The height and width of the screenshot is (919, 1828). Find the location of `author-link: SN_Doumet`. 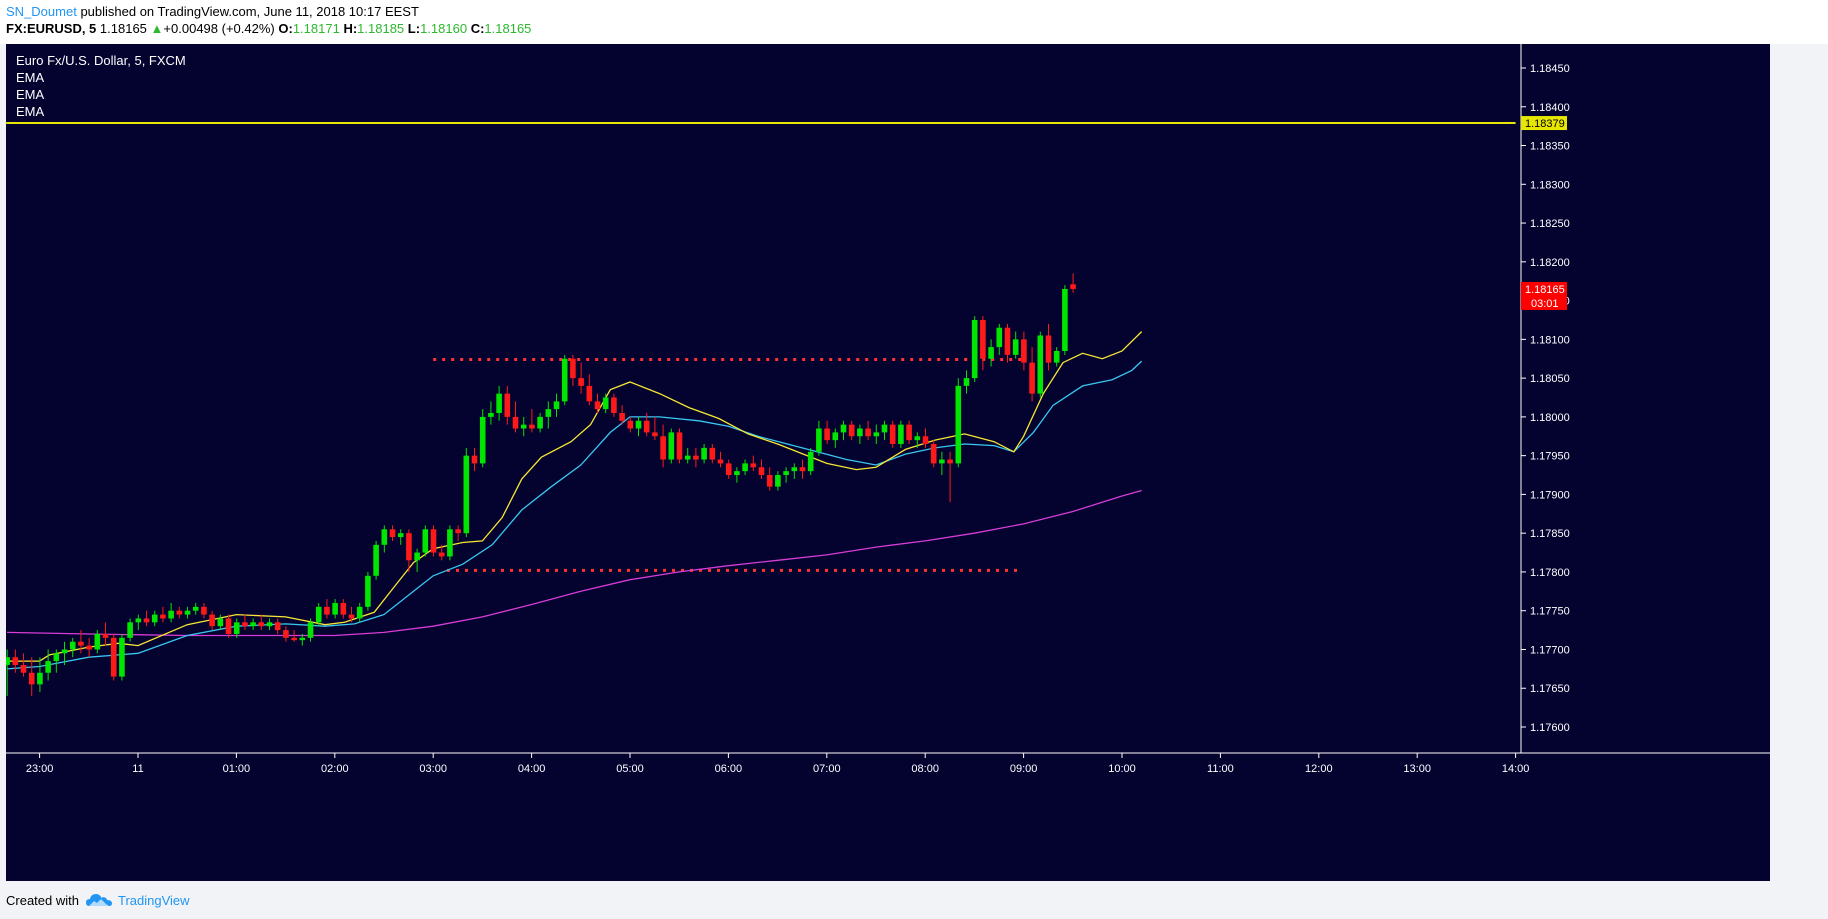

author-link: SN_Doumet is located at coordinates (41, 11).